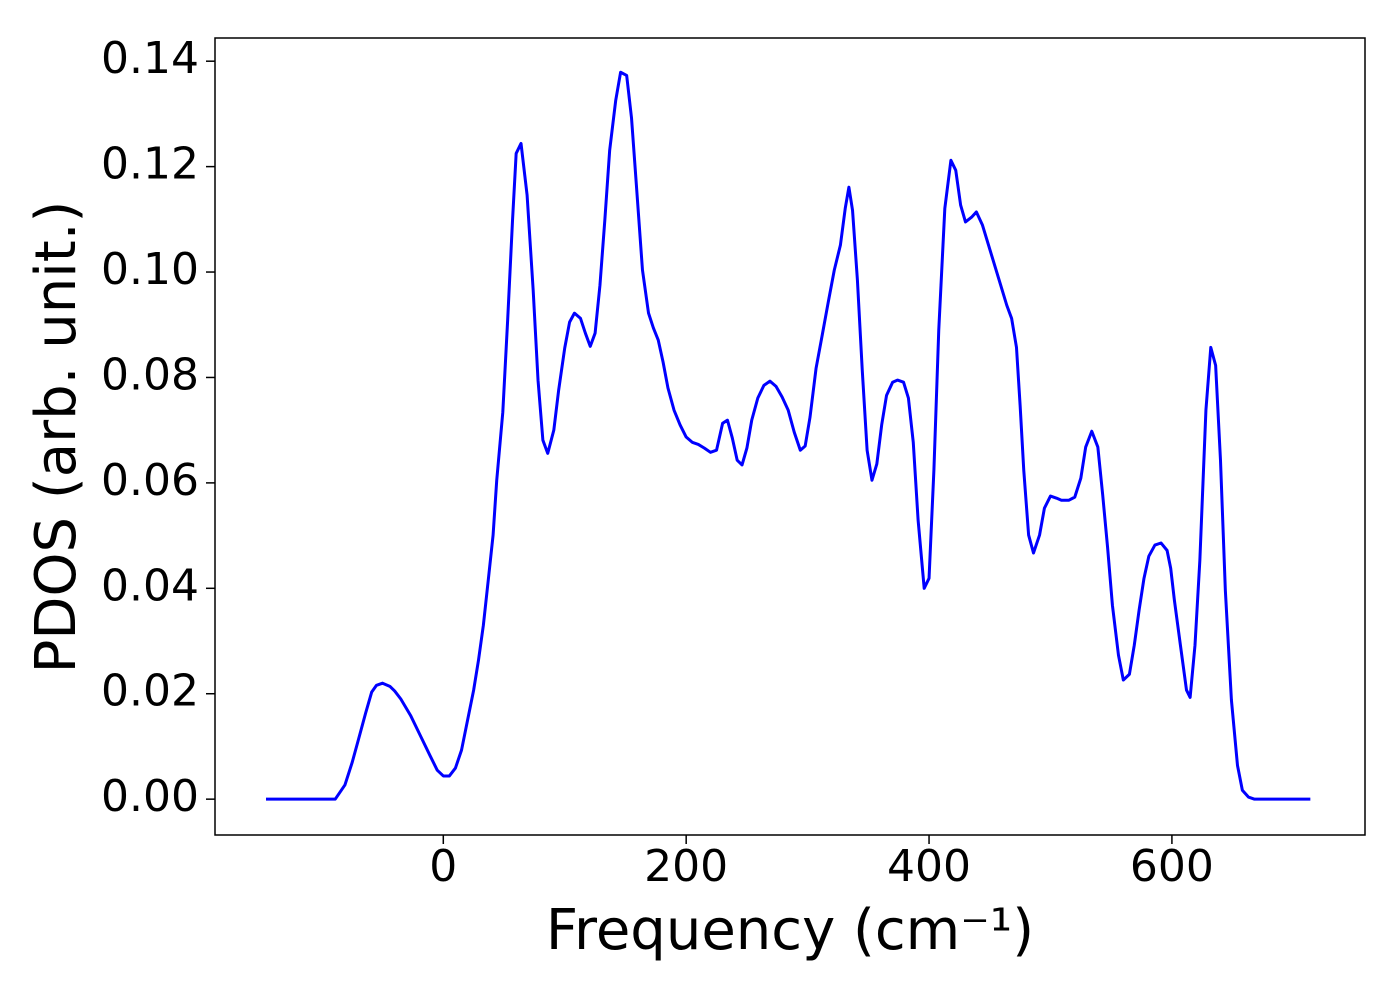  What do you see at coordinates (150, 164) in the screenshot?
I see `y-tick-label: 0.12` at bounding box center [150, 164].